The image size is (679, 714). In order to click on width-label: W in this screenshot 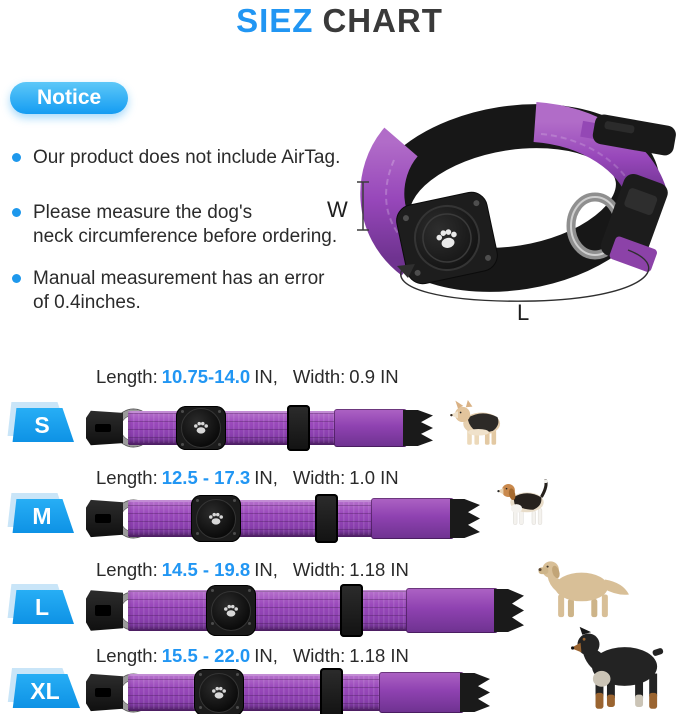, I will do `click(337, 209)`.